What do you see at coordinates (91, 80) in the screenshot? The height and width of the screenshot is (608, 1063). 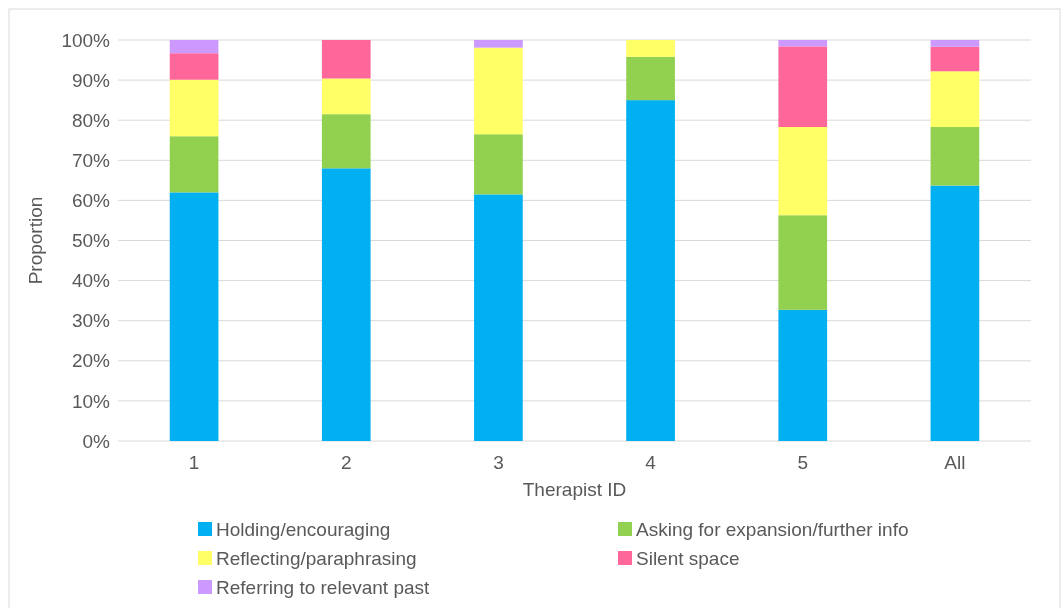 I see `y-tick-label: 90%` at bounding box center [91, 80].